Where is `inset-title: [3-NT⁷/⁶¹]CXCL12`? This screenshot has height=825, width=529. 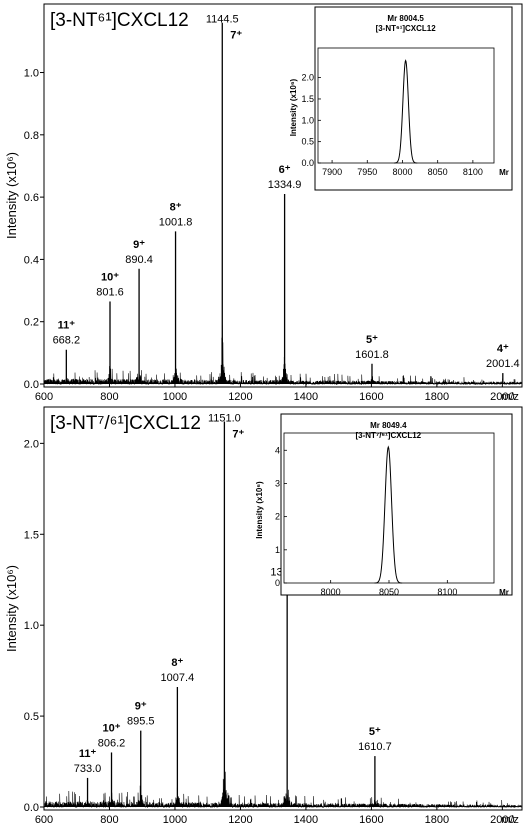
inset-title: [3-NT⁷/⁶¹]CXCL12 is located at coordinates (388, 435).